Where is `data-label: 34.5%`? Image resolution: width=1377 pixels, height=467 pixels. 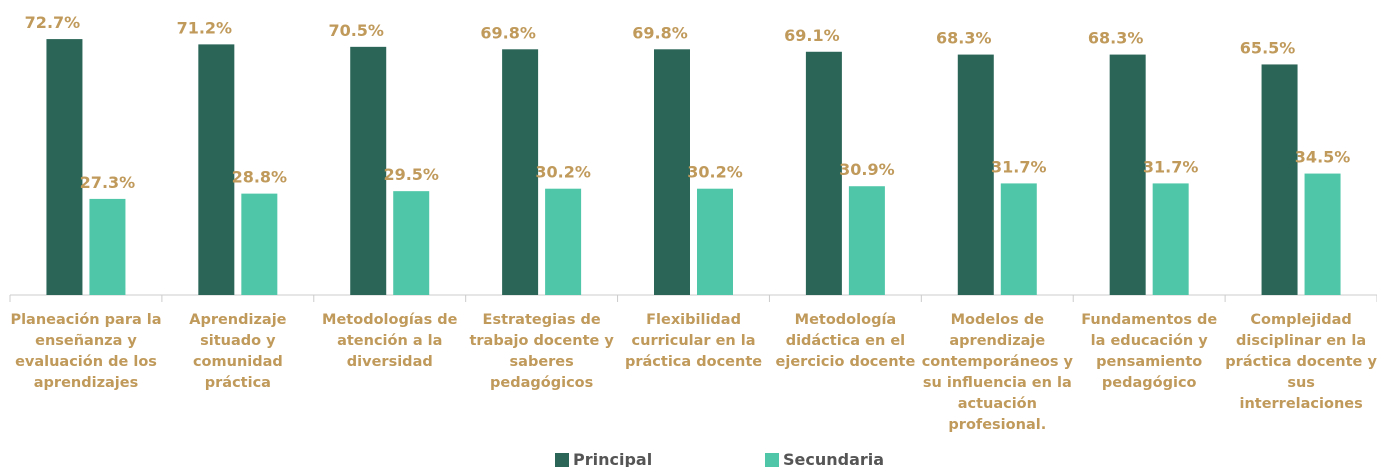 data-label: 34.5% is located at coordinates (1323, 157).